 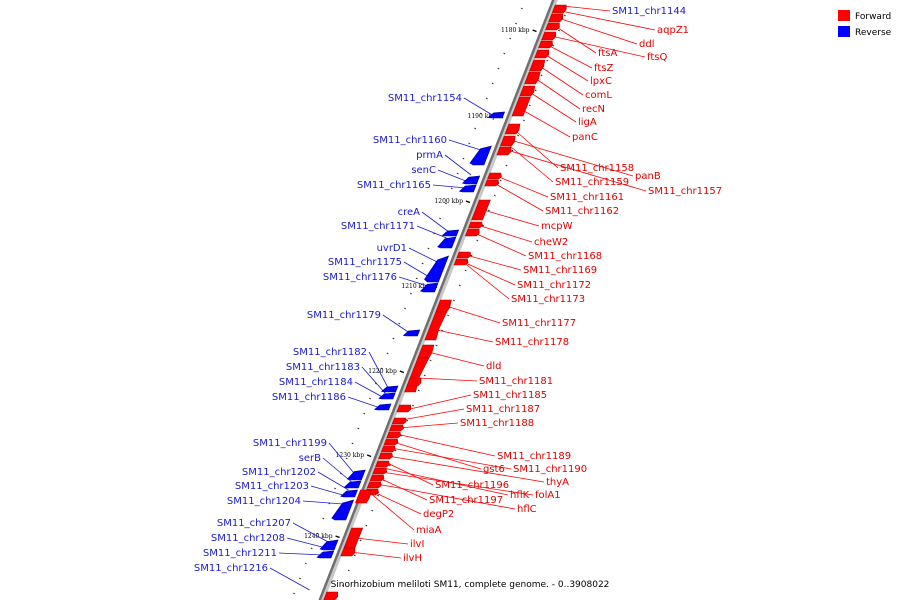 What do you see at coordinates (607, 53) in the screenshot?
I see `forward-gene-label: ftsA` at bounding box center [607, 53].